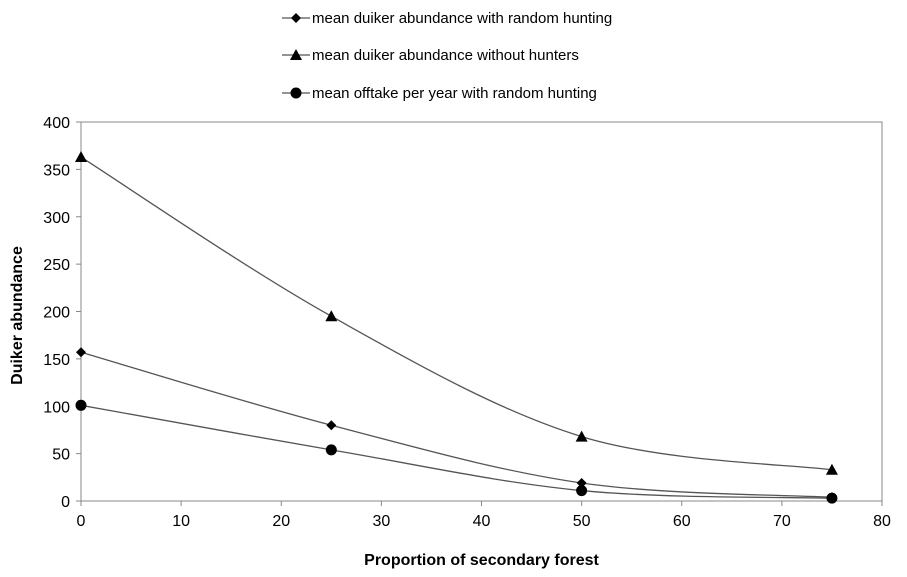  Describe the element at coordinates (582, 521) in the screenshot. I see `x-tick-label: 50` at that location.